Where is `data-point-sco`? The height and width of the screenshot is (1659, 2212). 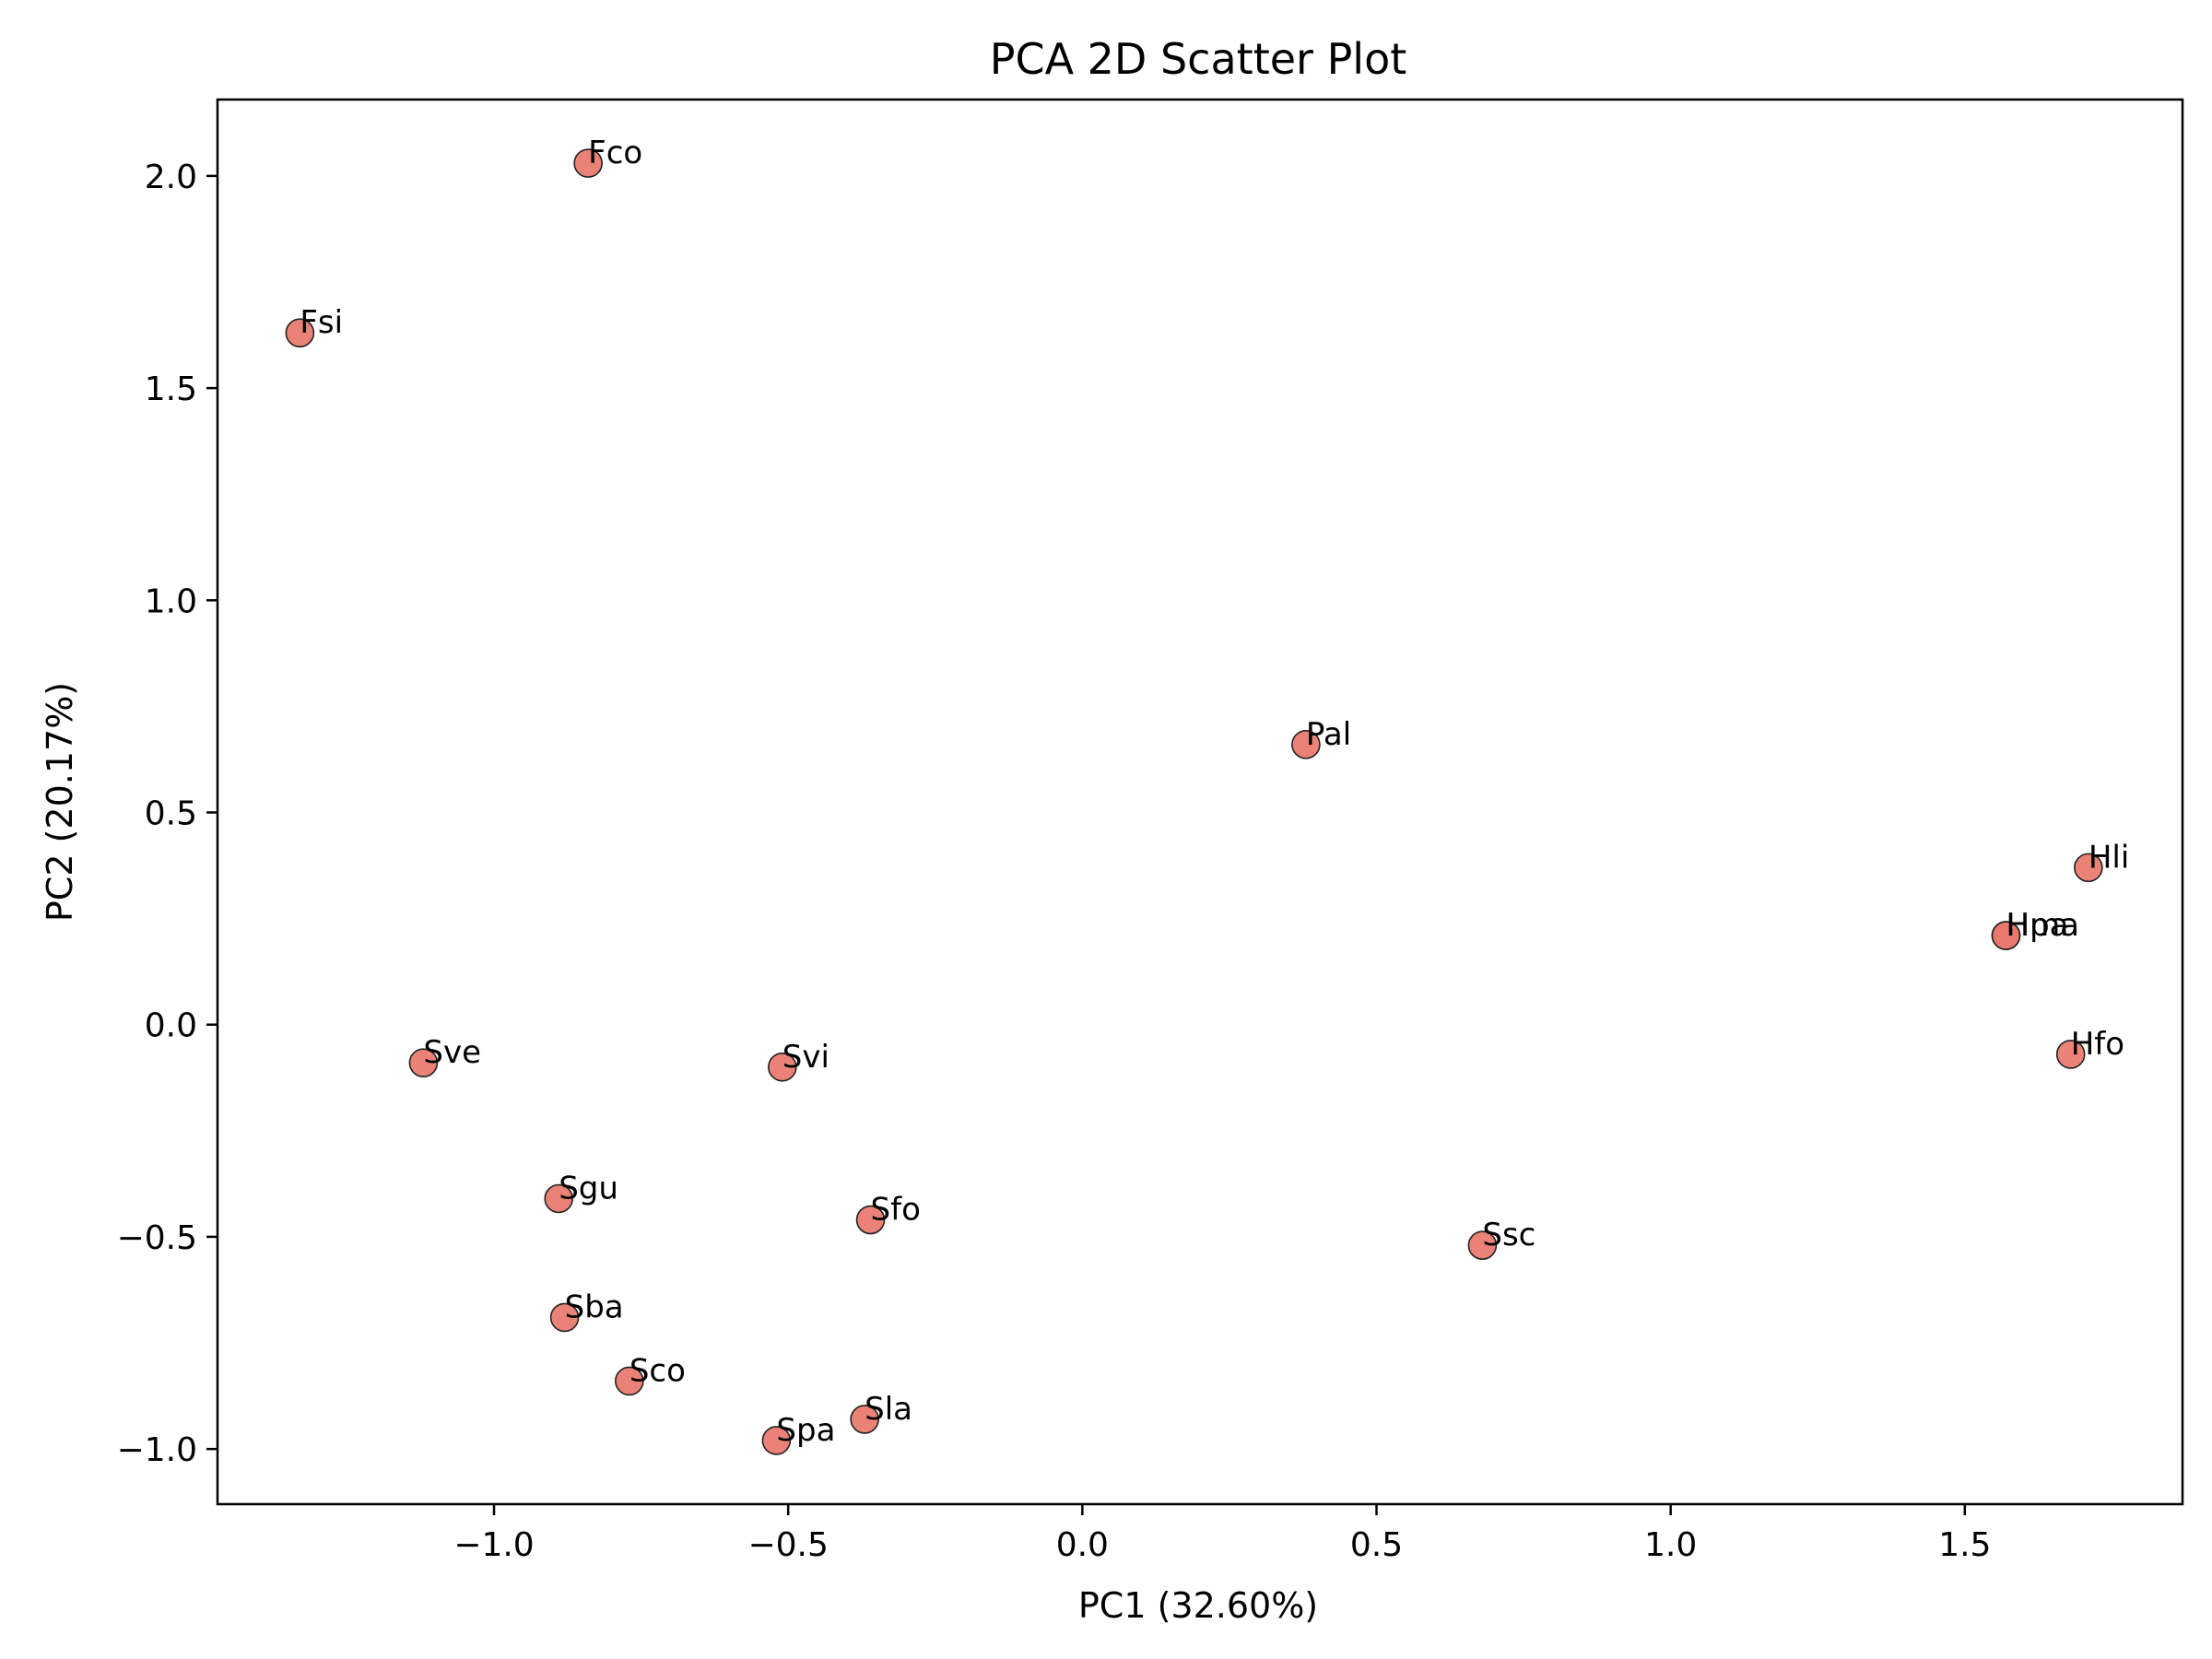
data-point-sco is located at coordinates (629, 1381).